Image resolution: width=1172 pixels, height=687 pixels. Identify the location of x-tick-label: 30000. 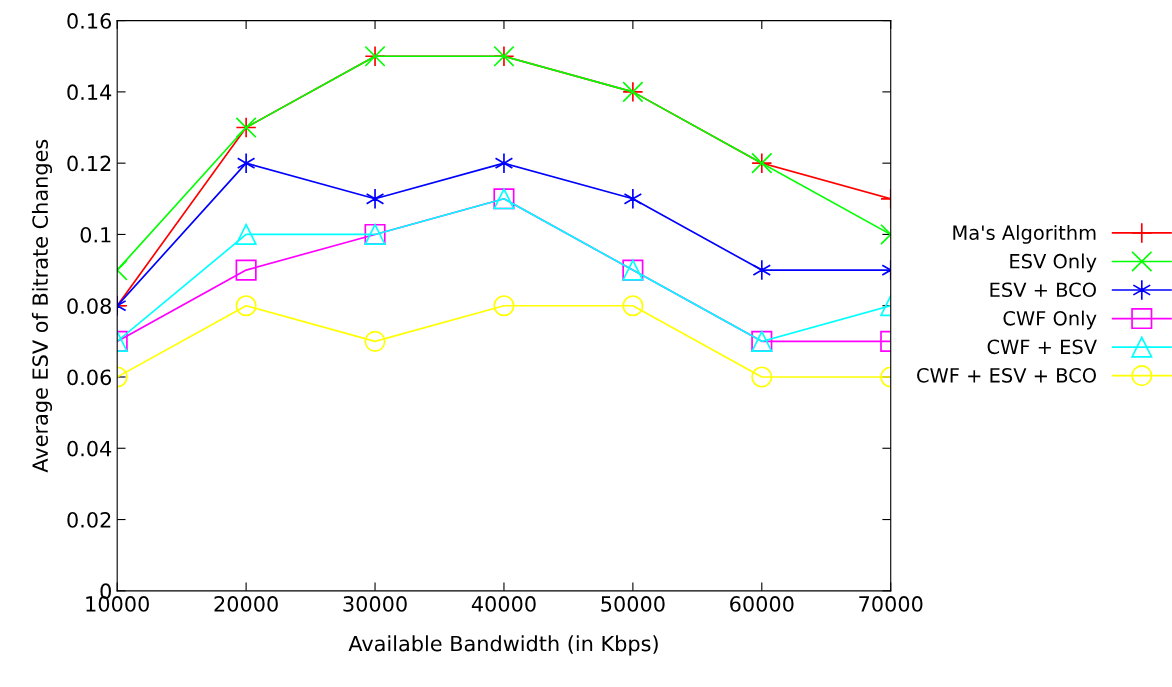
(375, 604).